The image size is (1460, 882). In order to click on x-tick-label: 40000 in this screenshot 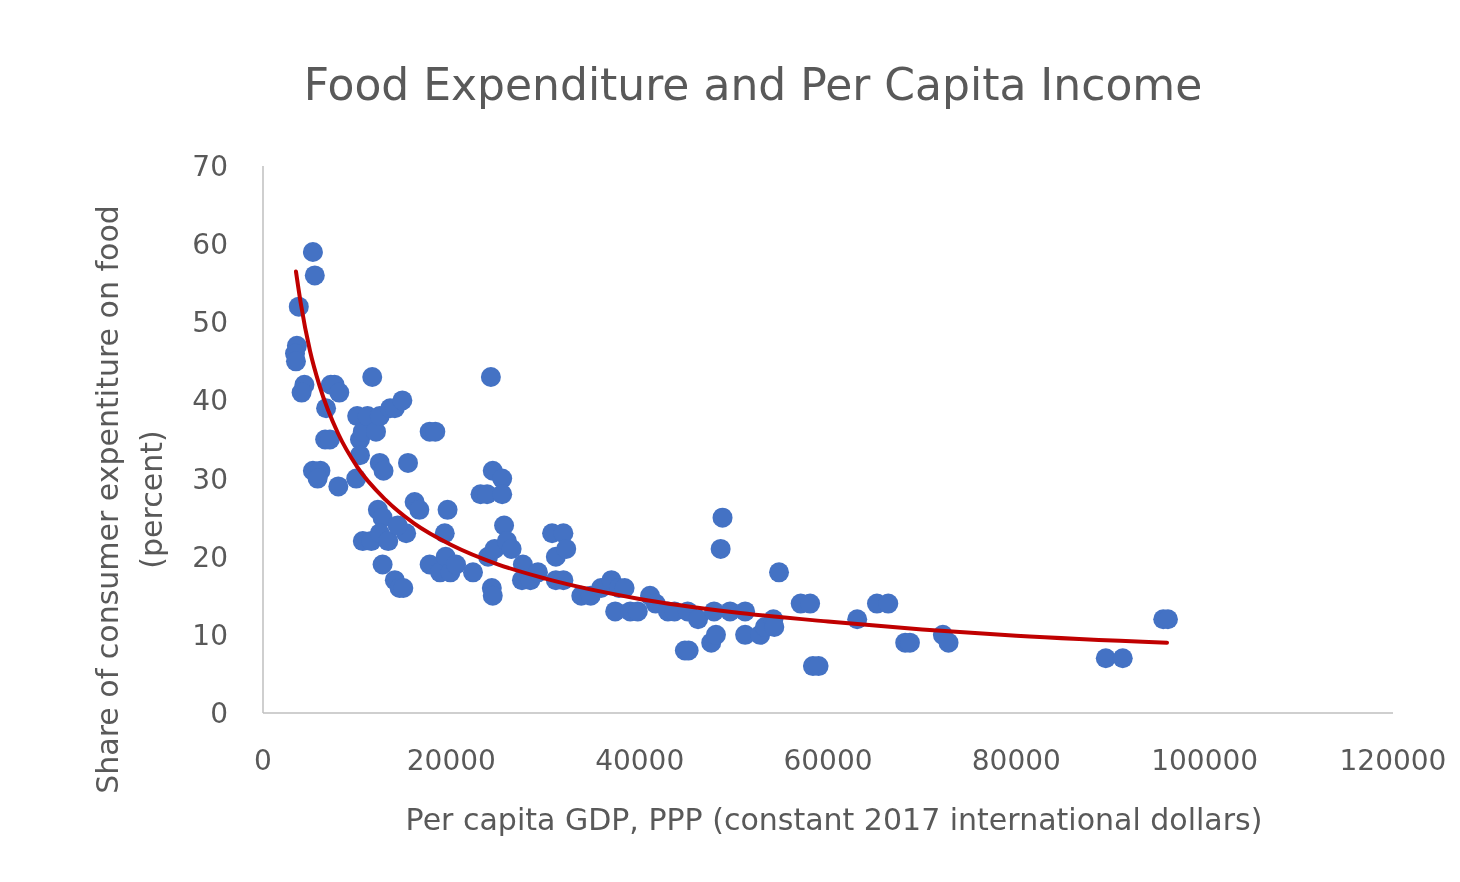, I will do `click(640, 760)`.